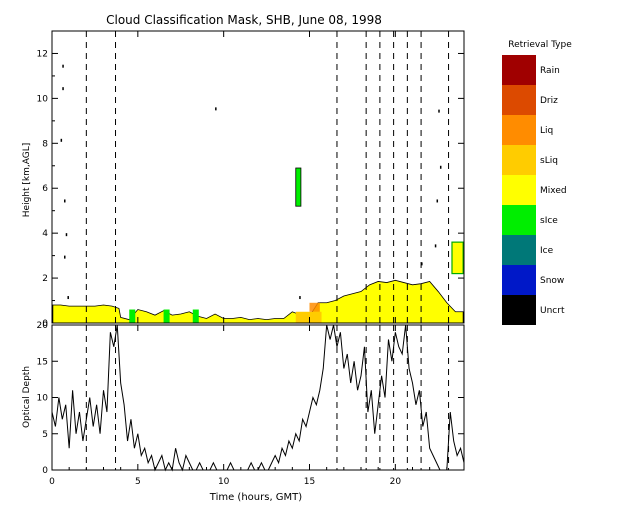 This screenshot has width=640, height=512. I want to click on x-axis-label: Time (hours, GMT), so click(256, 497).